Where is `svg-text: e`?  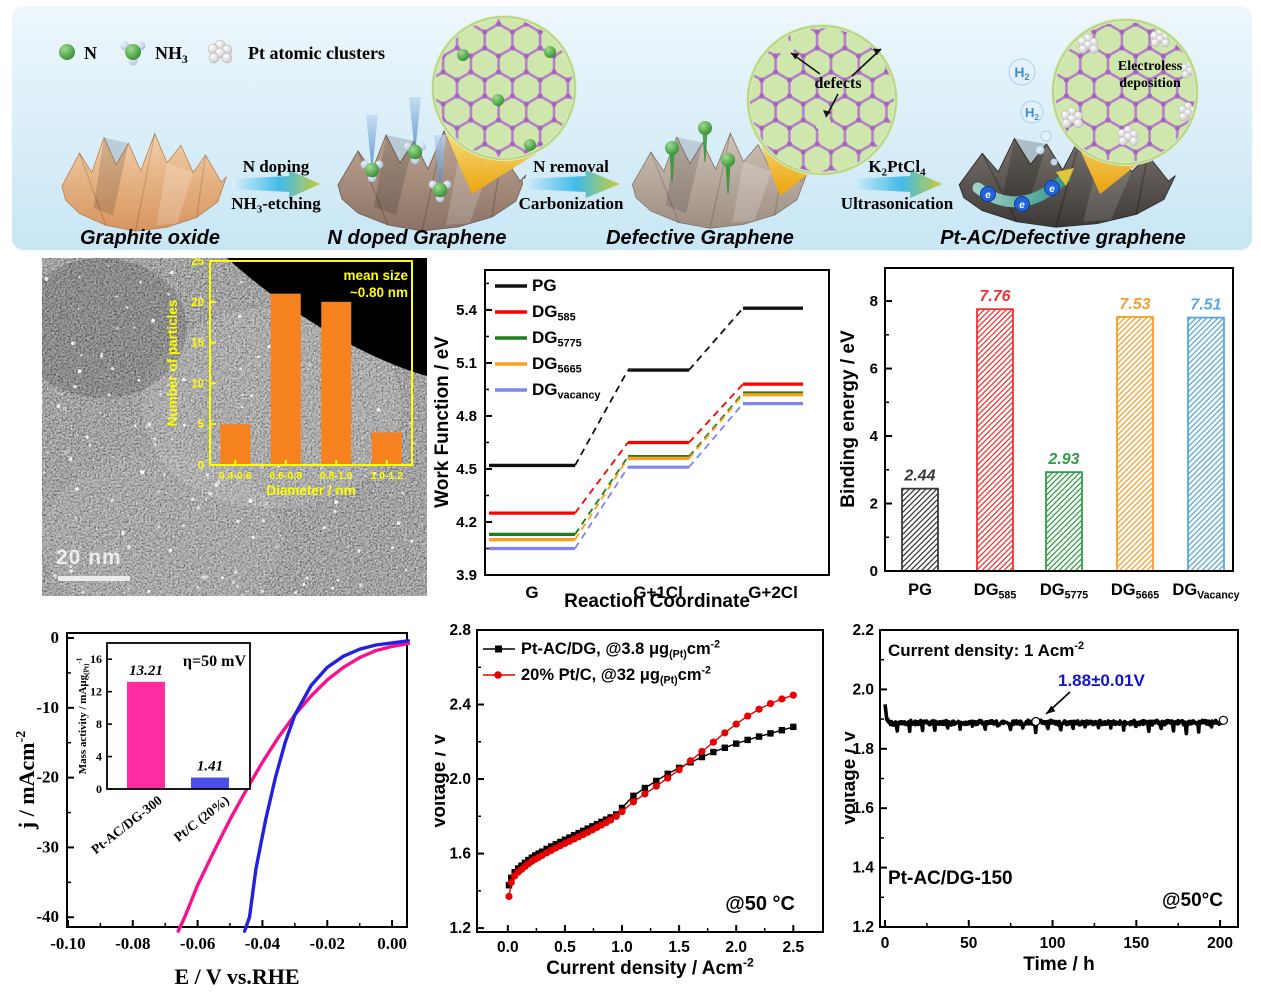 svg-text: e is located at coordinates (1022, 205).